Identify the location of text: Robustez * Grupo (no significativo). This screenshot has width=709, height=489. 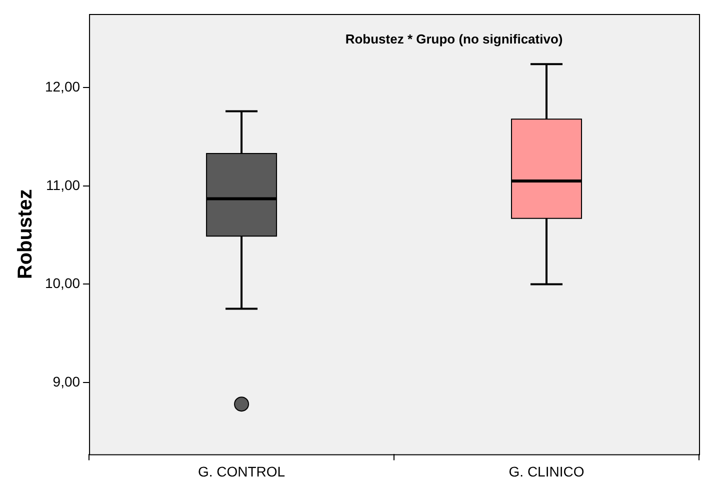
(454, 39).